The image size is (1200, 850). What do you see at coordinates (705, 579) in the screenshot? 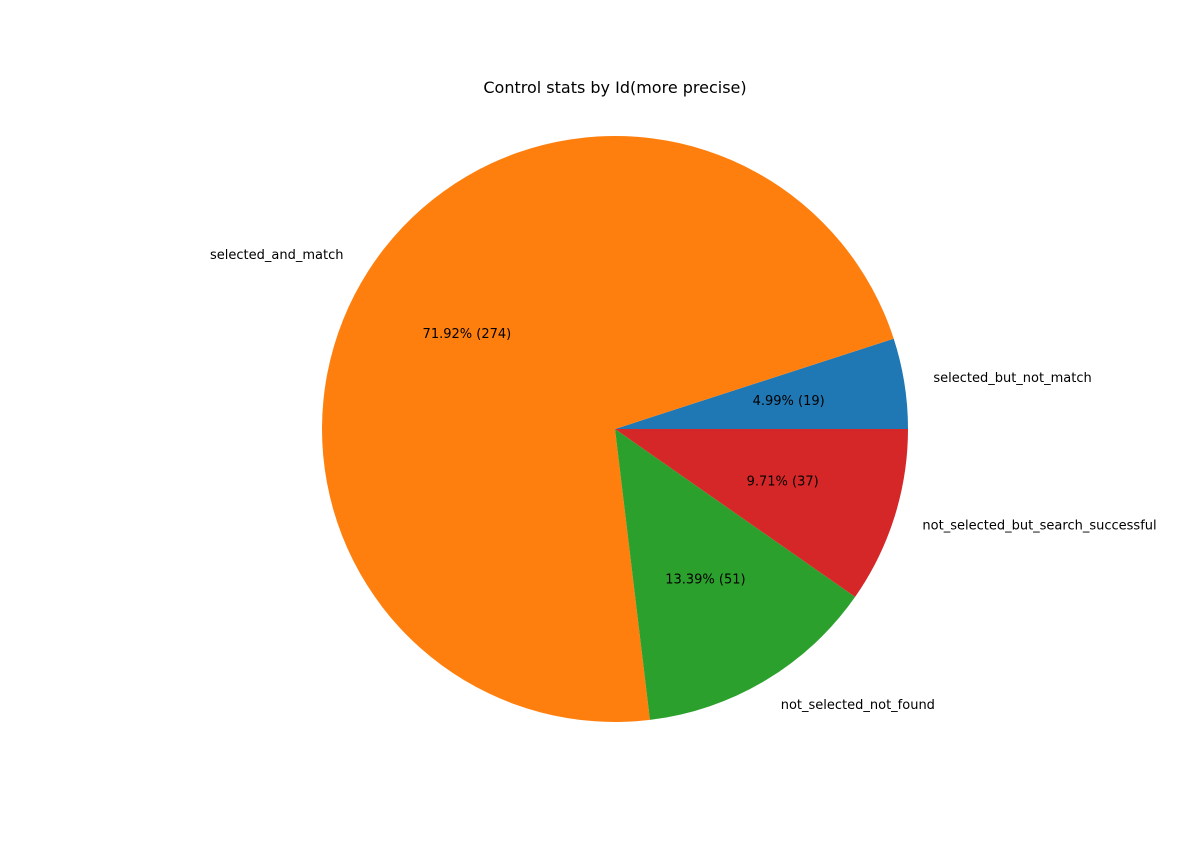
I see `slice-percent-label: 13.39% (51)` at bounding box center [705, 579].